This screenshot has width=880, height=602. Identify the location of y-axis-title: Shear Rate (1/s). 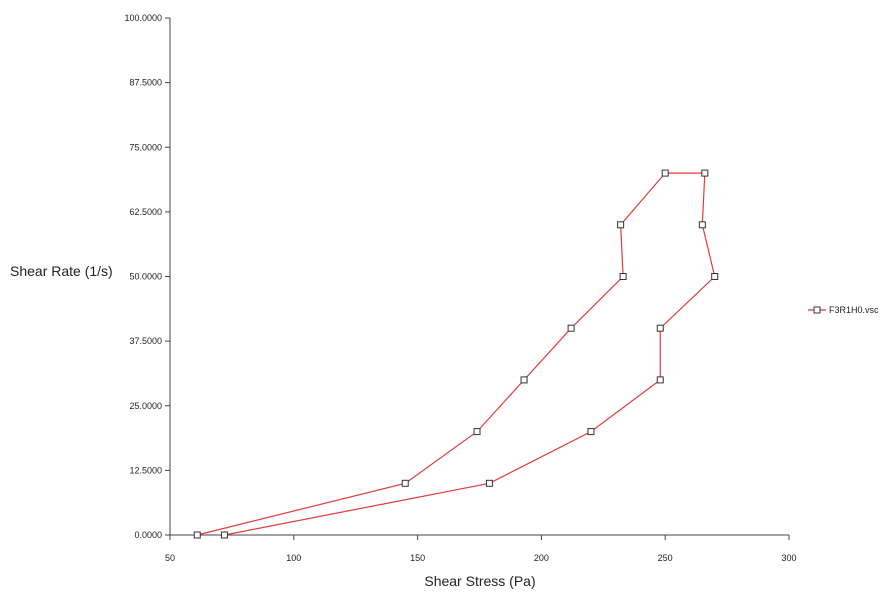
(61, 271).